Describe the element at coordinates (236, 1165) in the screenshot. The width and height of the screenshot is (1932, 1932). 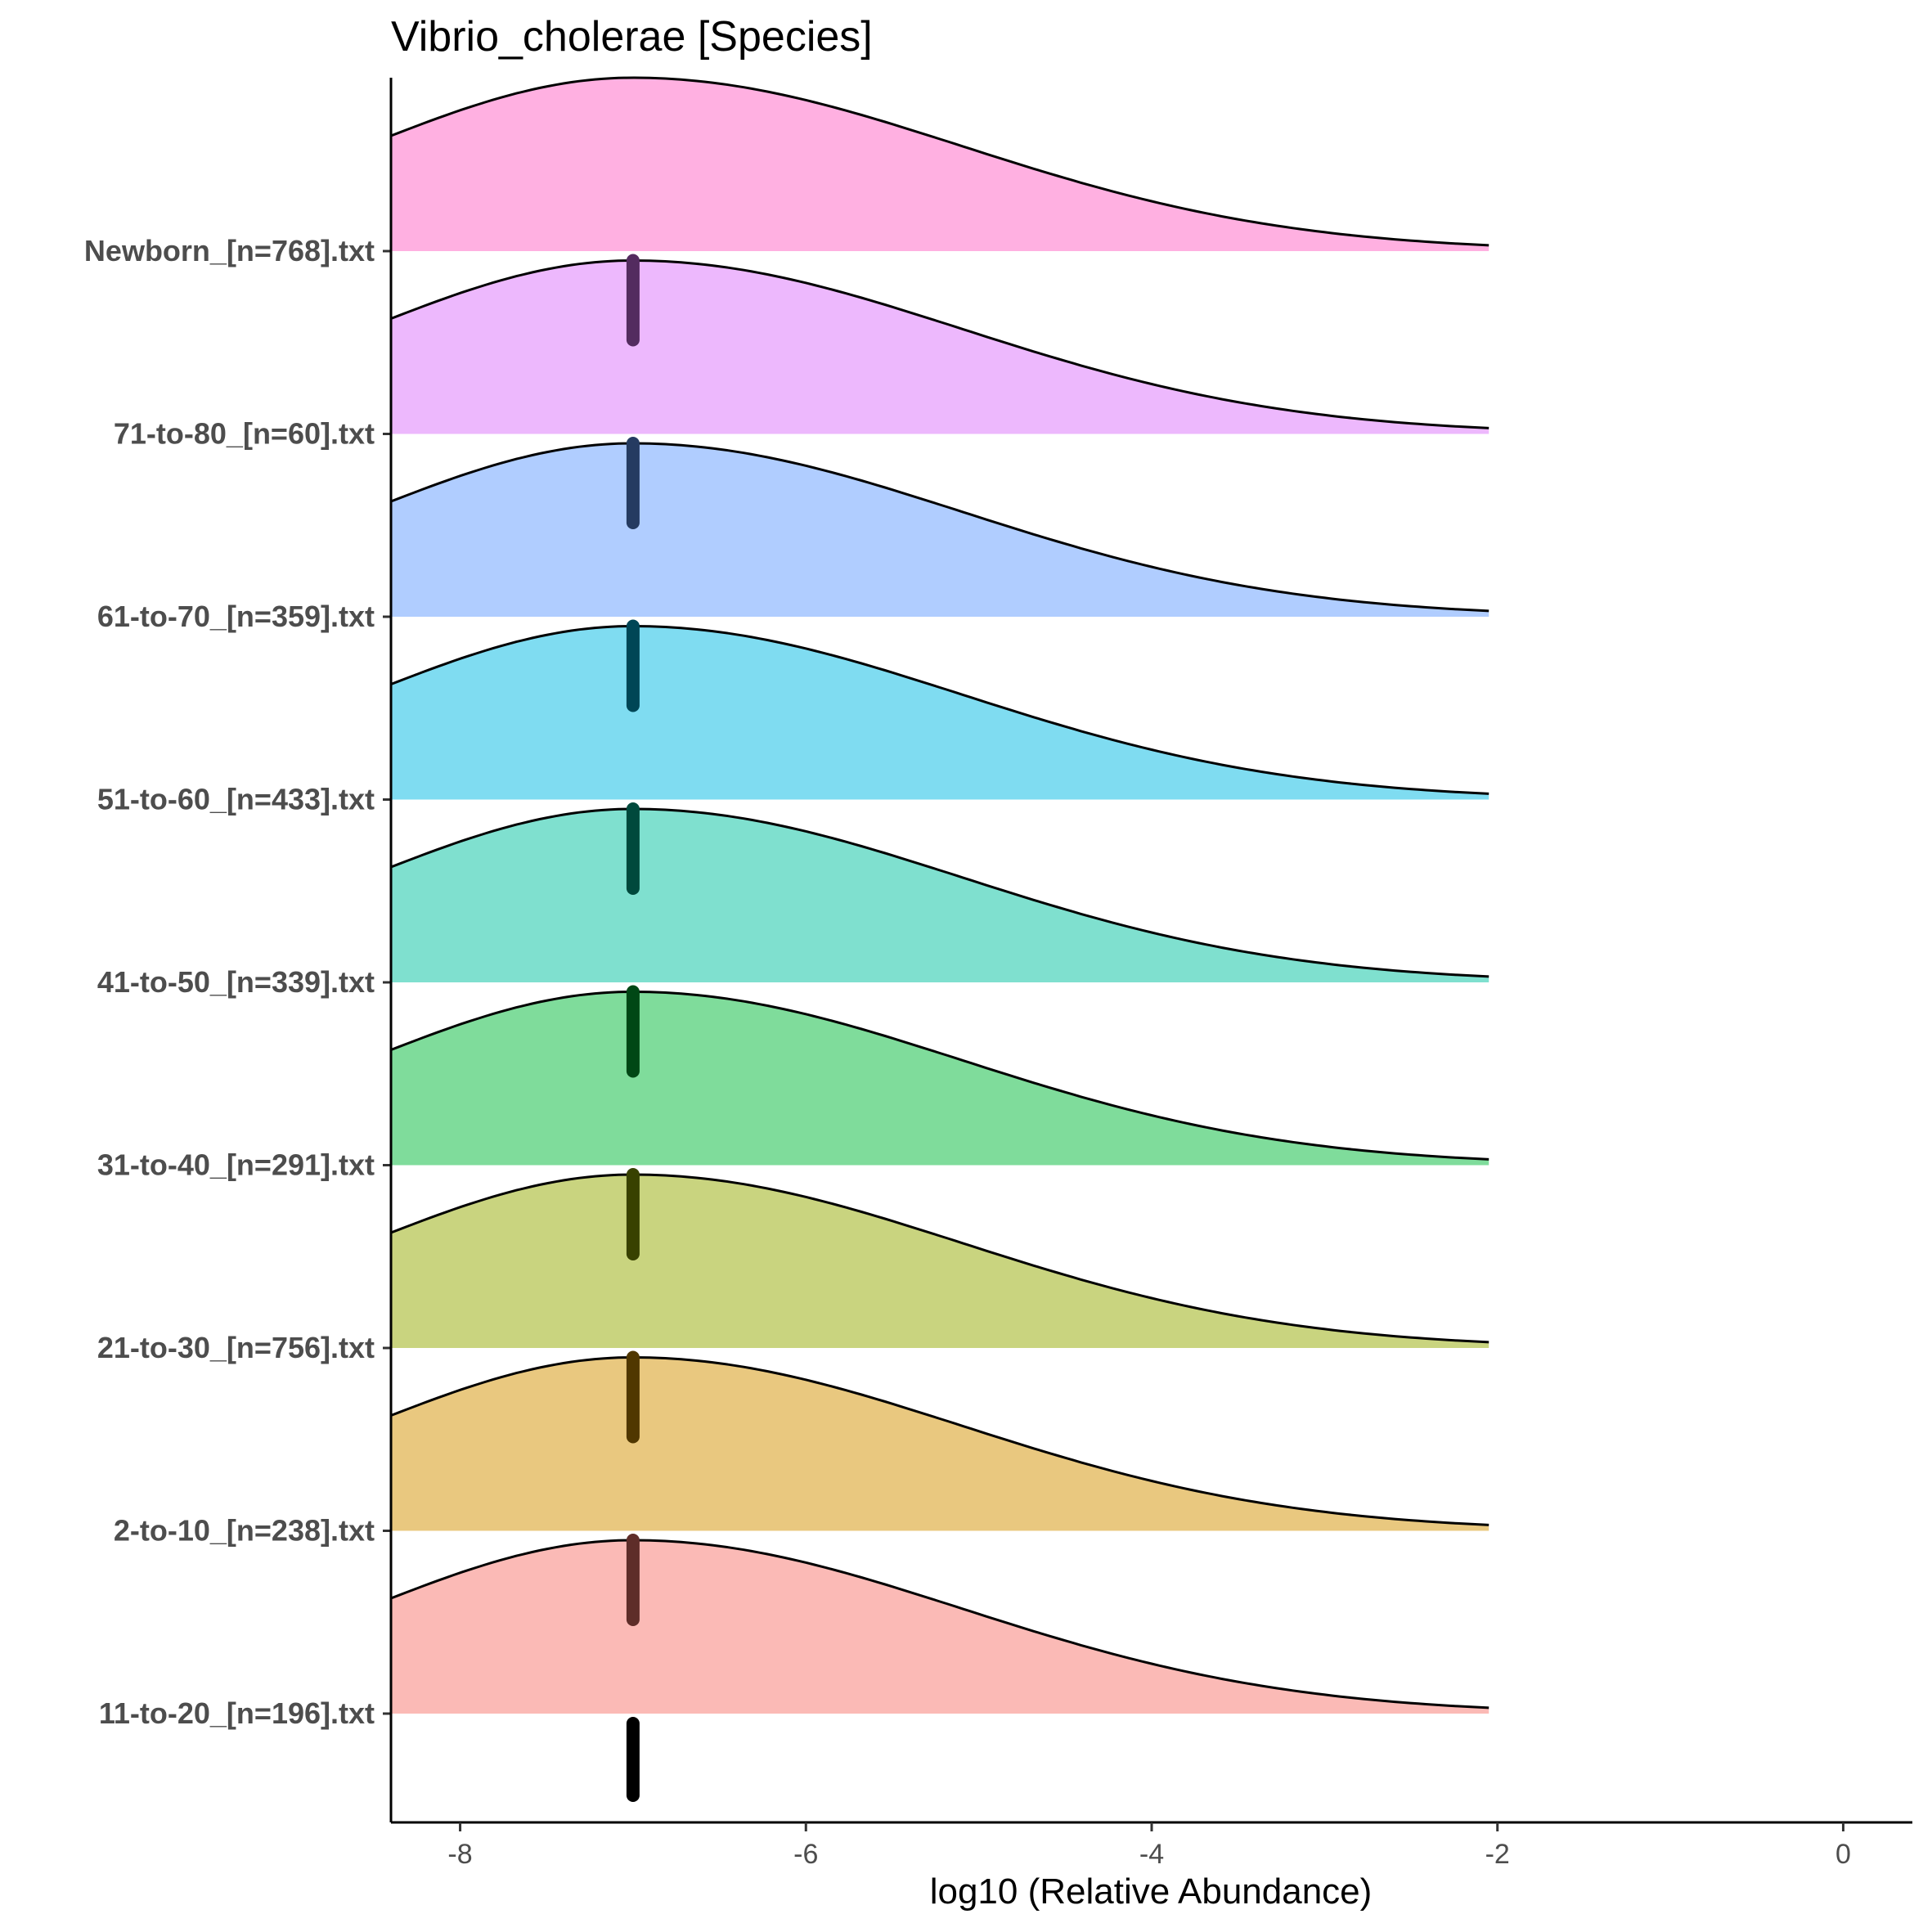
I see `y-tick-label: 31-to-40_[n=291].txt` at that location.